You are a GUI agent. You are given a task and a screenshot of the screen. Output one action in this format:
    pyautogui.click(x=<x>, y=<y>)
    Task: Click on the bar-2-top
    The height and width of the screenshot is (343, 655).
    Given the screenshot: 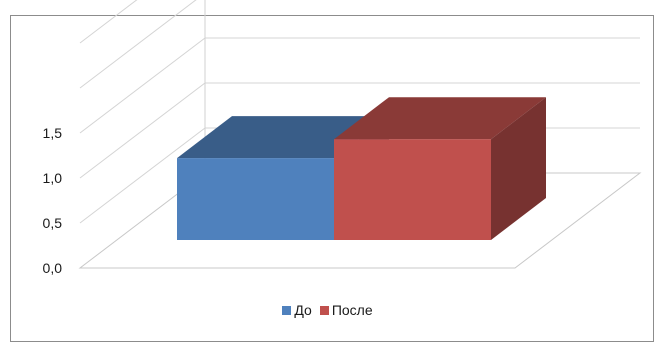 What is the action you would take?
    pyautogui.click(x=440, y=118)
    